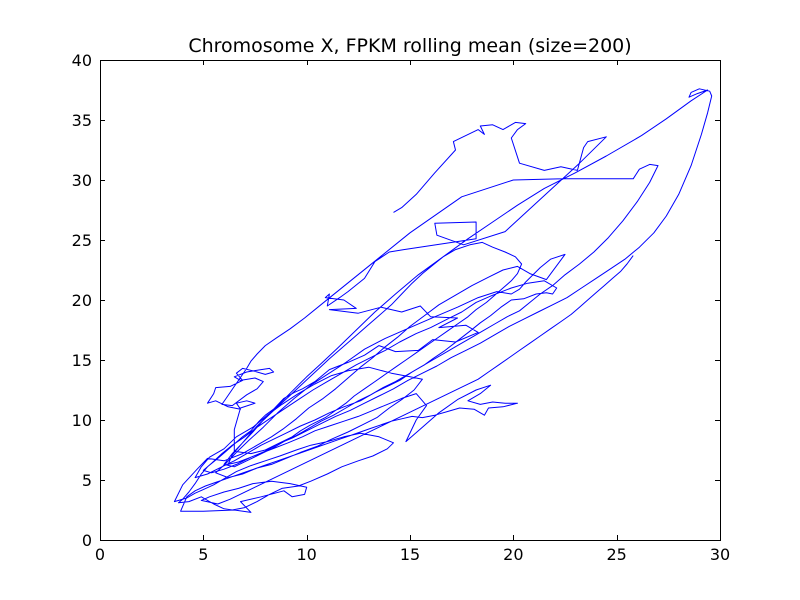 This screenshot has height=600, width=800. I want to click on y-tick-label: 20, so click(82, 300).